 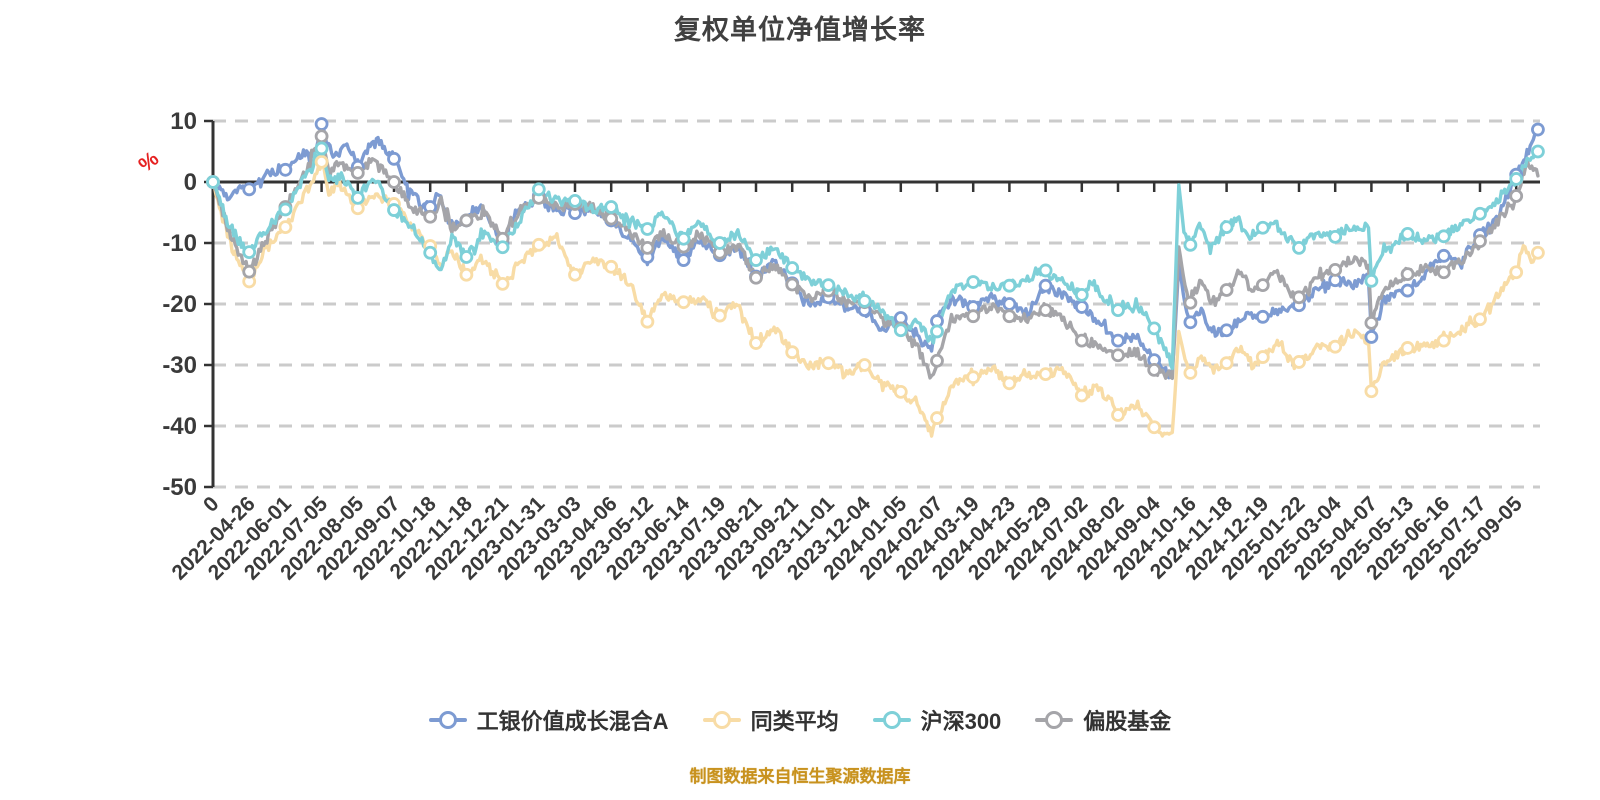 I want to click on x-axis-label: 0, so click(x=211, y=504).